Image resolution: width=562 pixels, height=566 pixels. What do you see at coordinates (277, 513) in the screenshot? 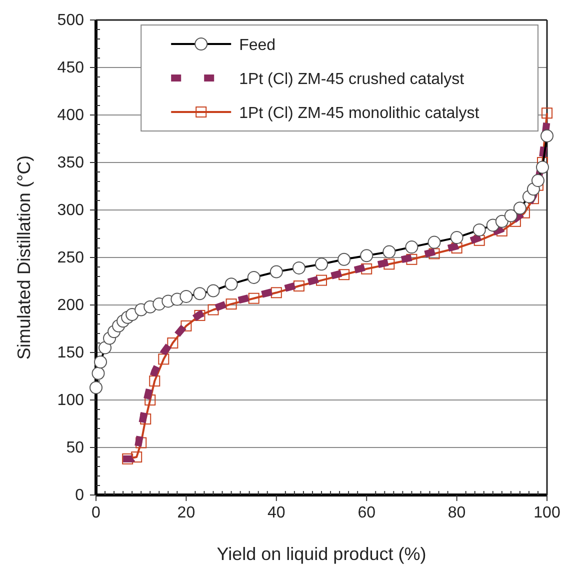
I see `x-tick-label: 40` at bounding box center [277, 513].